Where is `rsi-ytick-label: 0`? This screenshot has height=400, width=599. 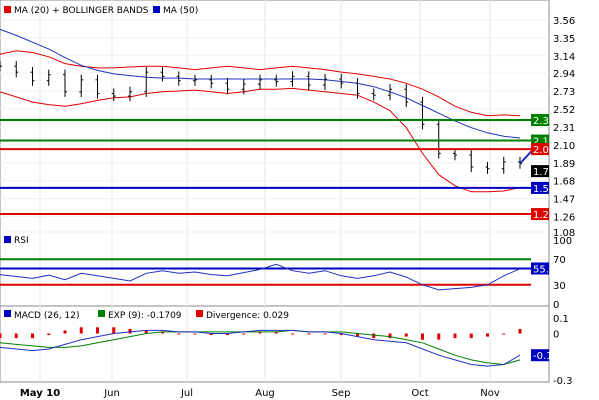 rsi-ytick-label: 0 is located at coordinates (556, 305).